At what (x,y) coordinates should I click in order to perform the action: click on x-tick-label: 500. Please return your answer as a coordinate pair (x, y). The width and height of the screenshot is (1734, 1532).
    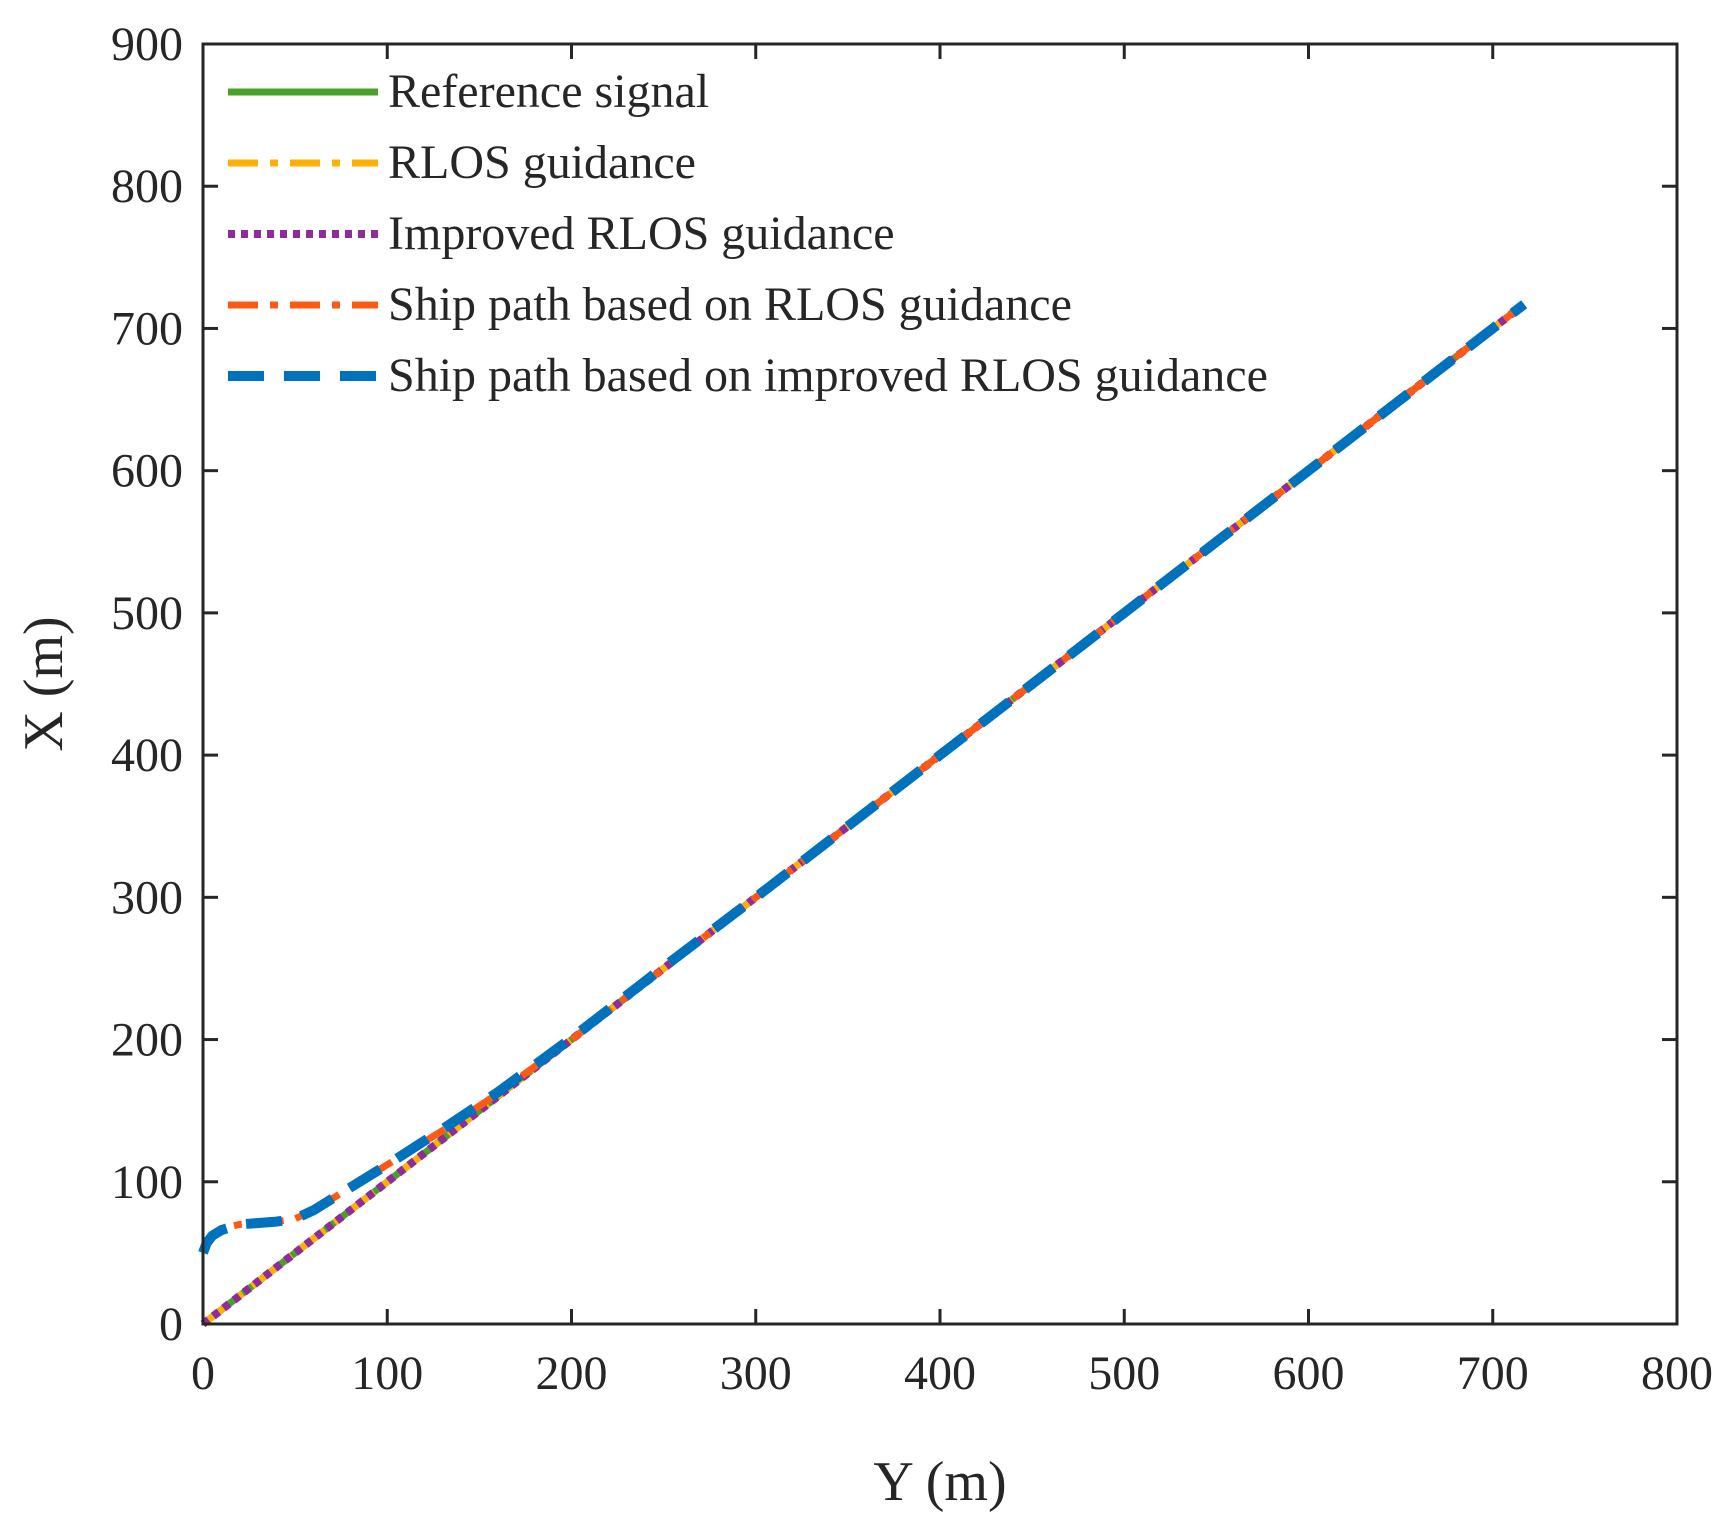
    Looking at the image, I should click on (1124, 1373).